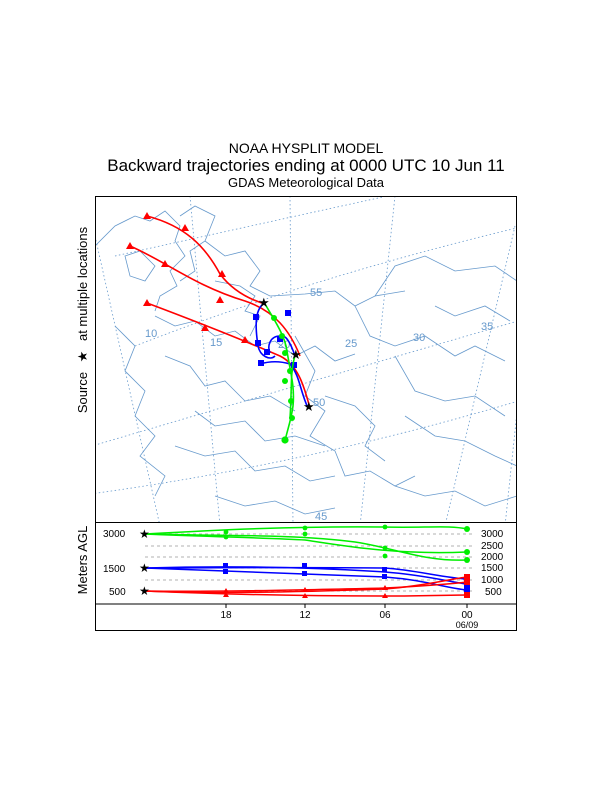  I want to click on time-tick-12: 12, so click(305, 615).